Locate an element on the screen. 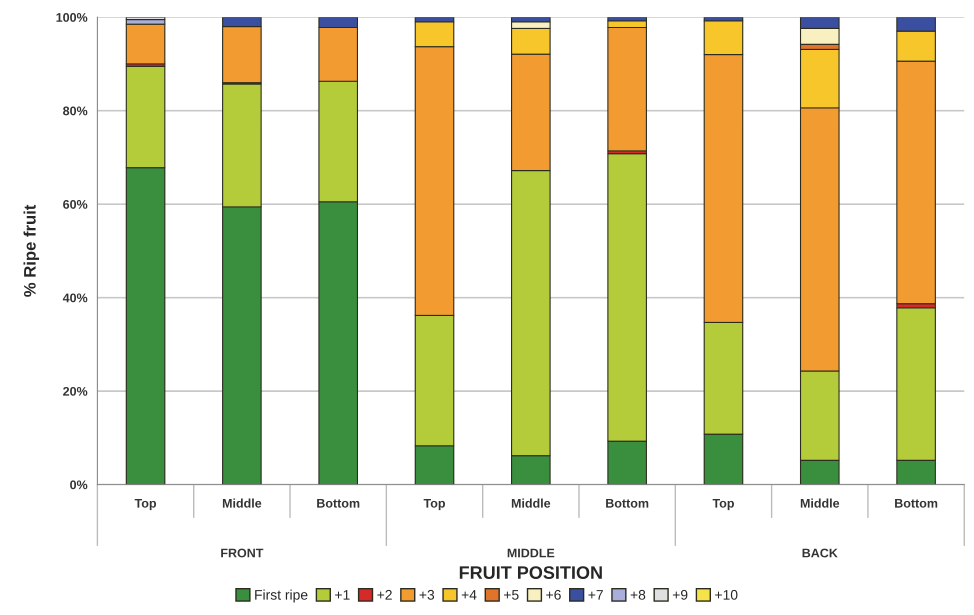 This screenshot has width=974, height=615. y-tick-label: 40% is located at coordinates (75, 297).